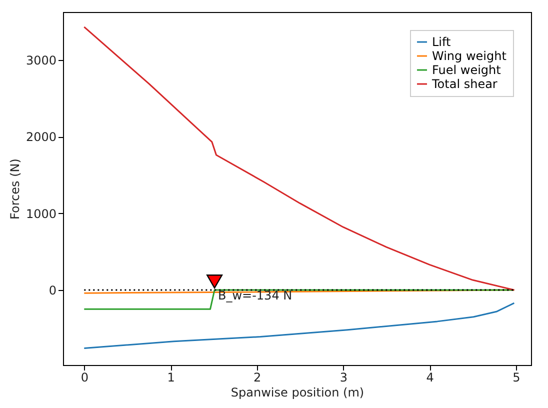 This screenshot has height=408, width=548. What do you see at coordinates (15, 189) in the screenshot?
I see `y-axis-title: Forces (N)` at bounding box center [15, 189].